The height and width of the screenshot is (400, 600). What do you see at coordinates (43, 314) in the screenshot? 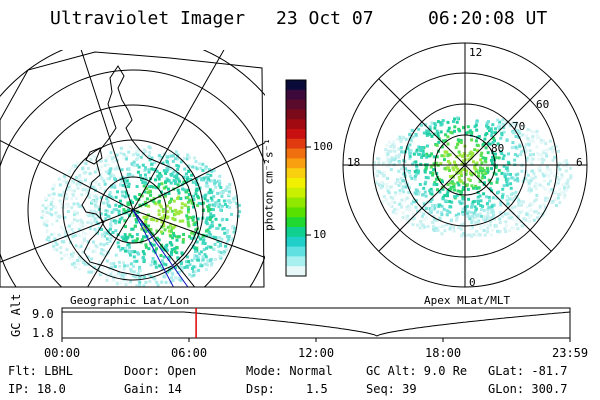
I see `timeline-y-tick-max: 9.0` at bounding box center [43, 314].